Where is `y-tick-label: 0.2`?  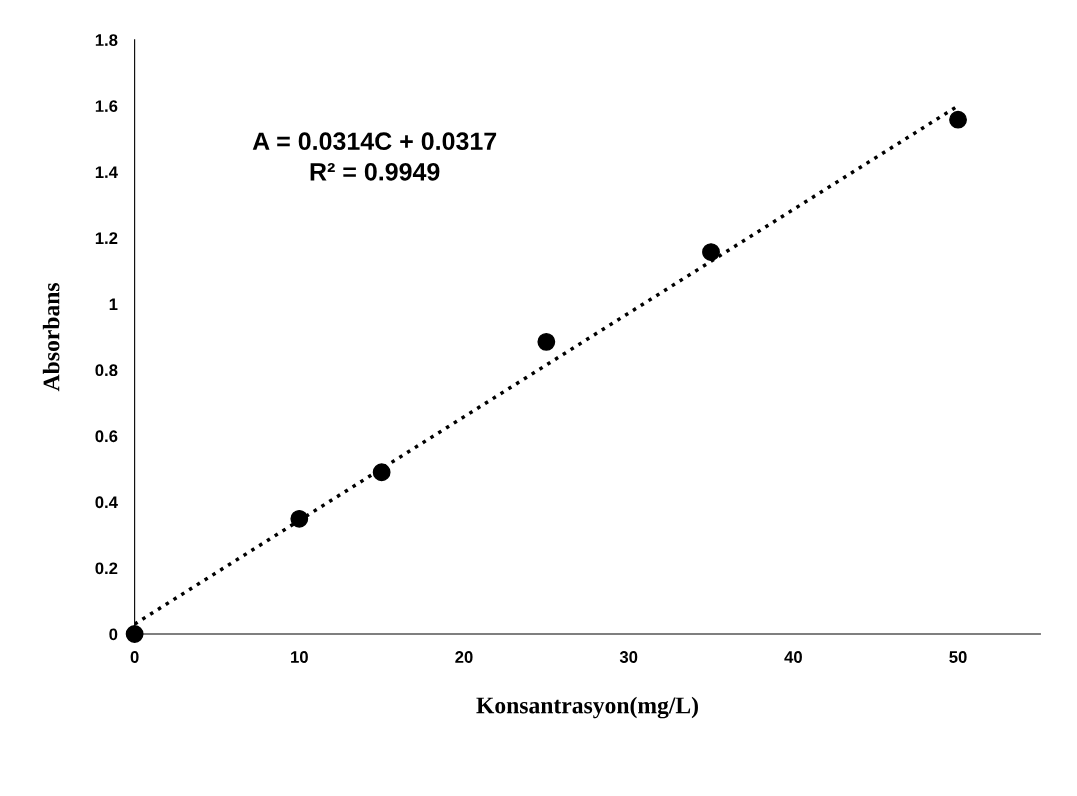
y-tick-label: 0.2 is located at coordinates (106, 568).